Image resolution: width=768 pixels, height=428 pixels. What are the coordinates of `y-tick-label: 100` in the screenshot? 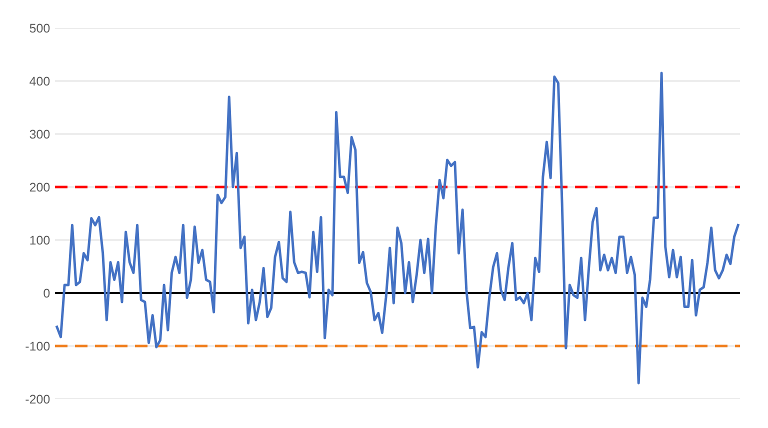 It's located at (40, 240).